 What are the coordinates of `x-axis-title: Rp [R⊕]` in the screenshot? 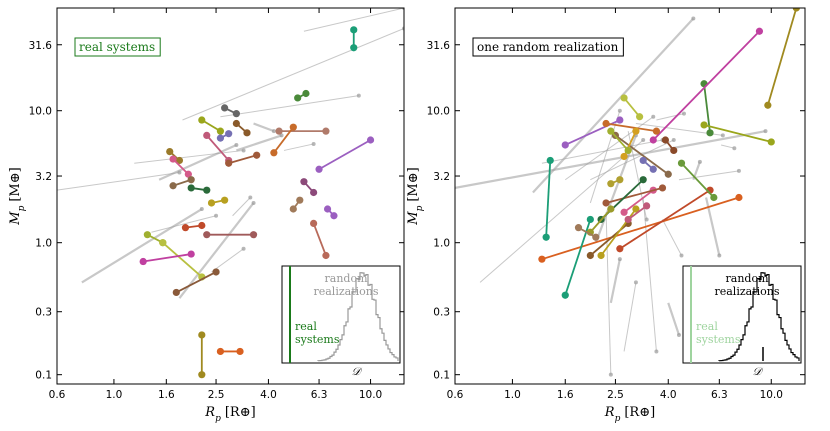 It's located at (629, 414).